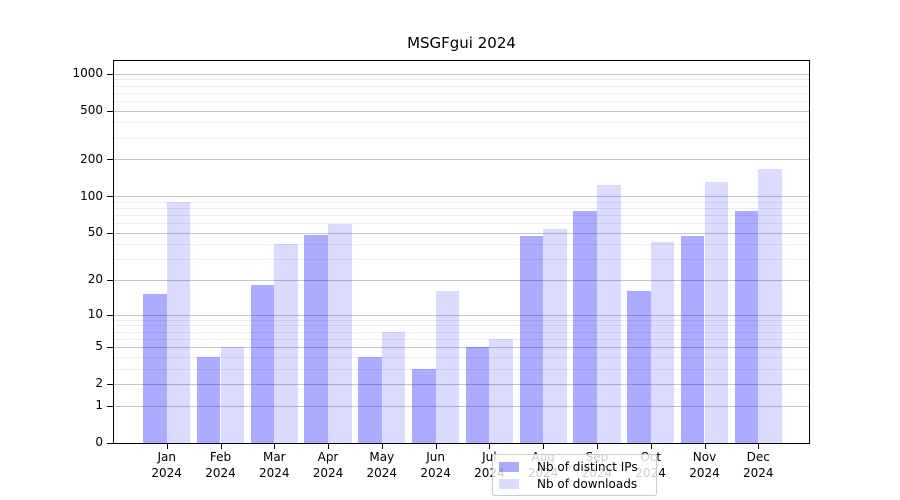  What do you see at coordinates (91, 195) in the screenshot?
I see `y-axis-tick-label: 100` at bounding box center [91, 195].